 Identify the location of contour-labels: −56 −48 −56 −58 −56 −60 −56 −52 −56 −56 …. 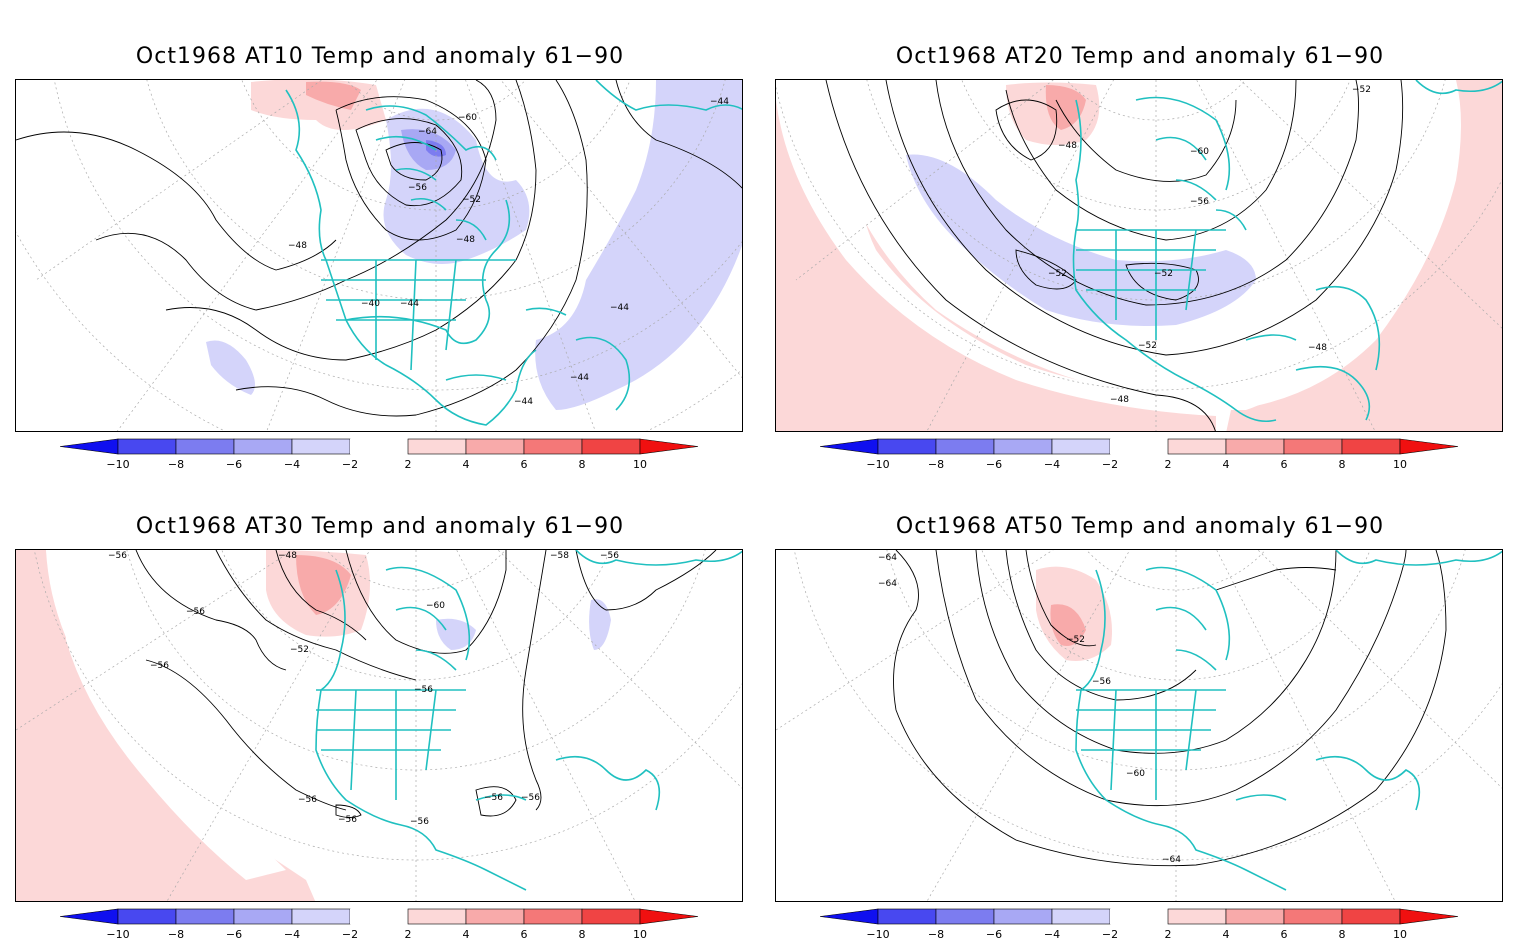
(363, 689).